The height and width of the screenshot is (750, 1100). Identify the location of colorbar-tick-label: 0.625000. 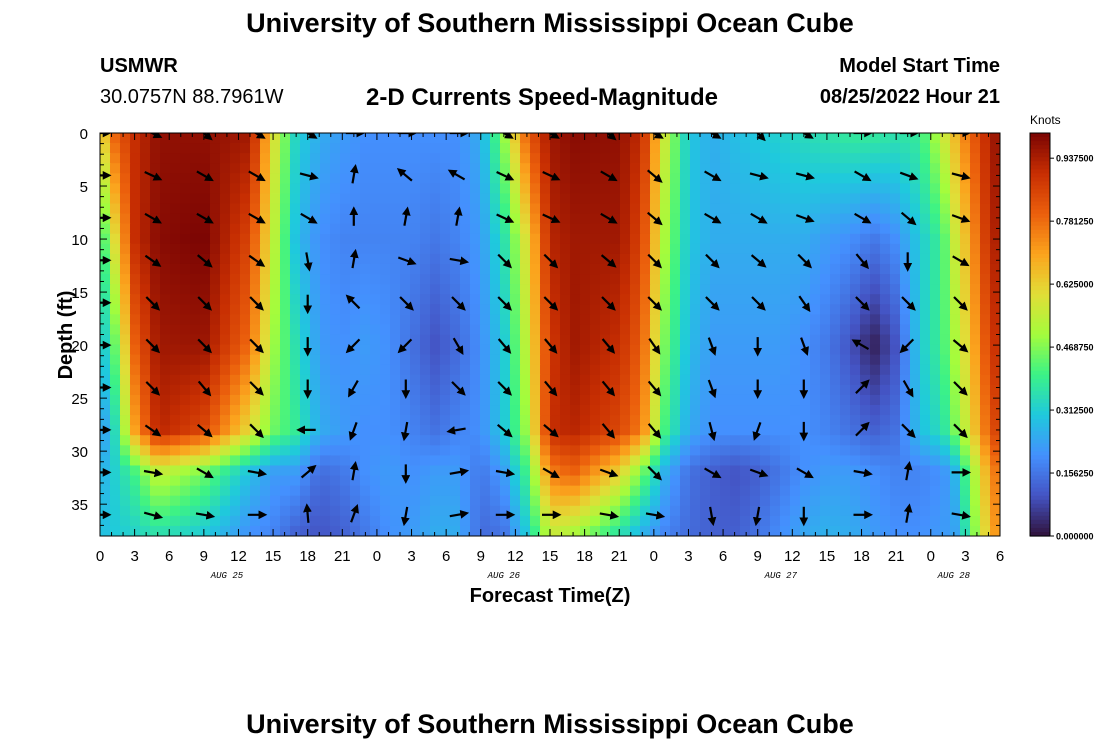
(1075, 285).